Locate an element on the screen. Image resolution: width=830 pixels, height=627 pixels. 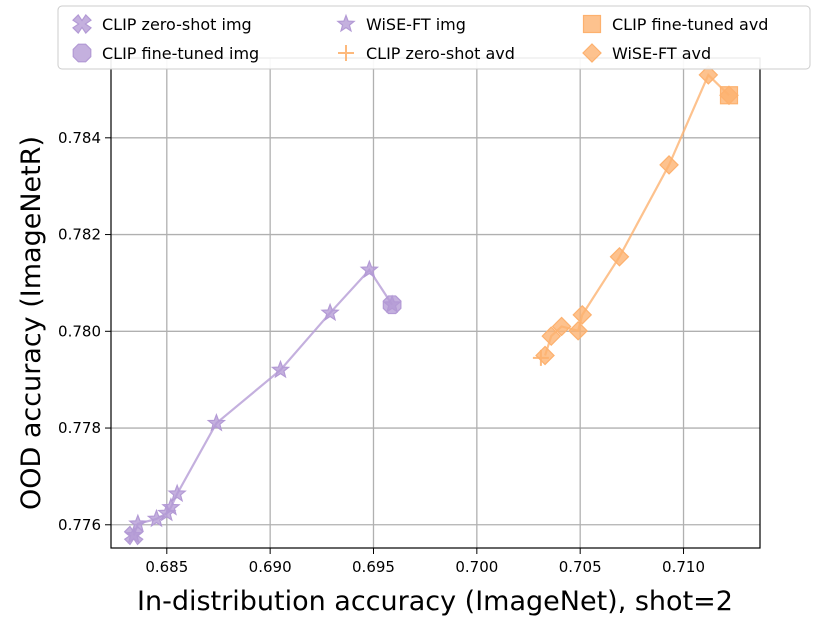
x-tick-label: 0.710 is located at coordinates (683, 567).